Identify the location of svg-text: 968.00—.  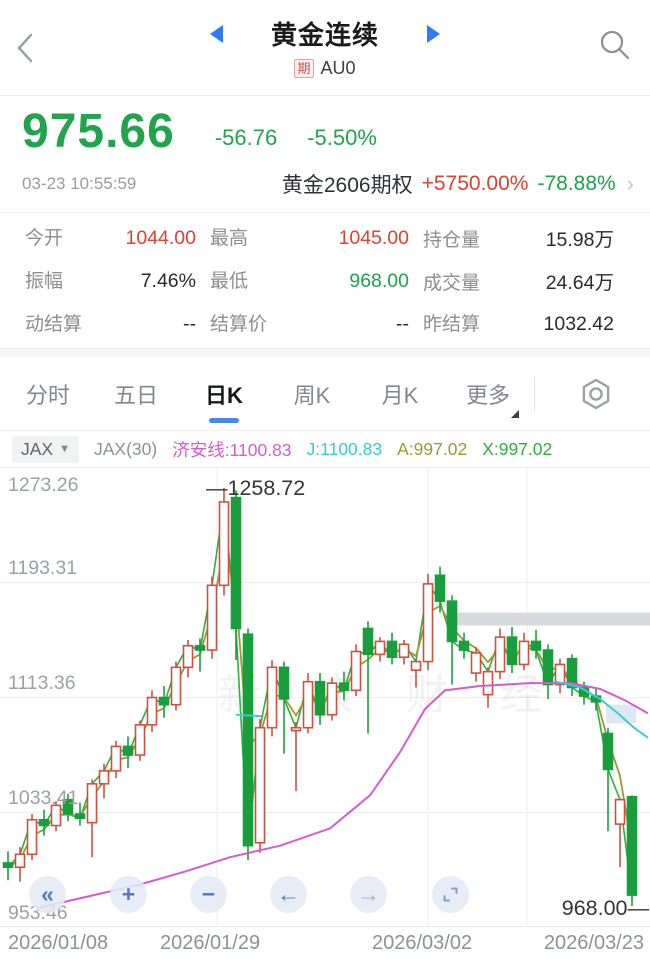
(606, 908).